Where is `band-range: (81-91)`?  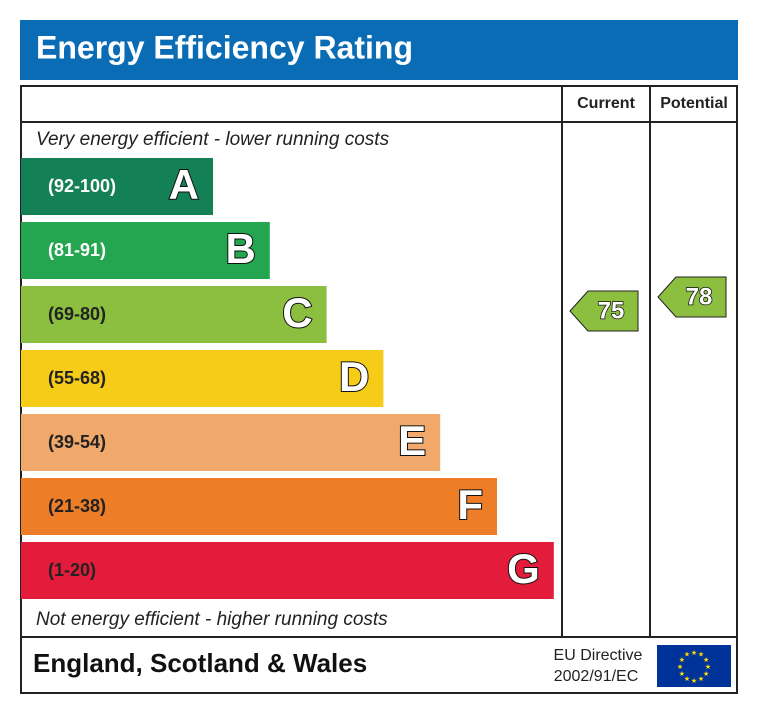 band-range: (81-91) is located at coordinates (77, 250).